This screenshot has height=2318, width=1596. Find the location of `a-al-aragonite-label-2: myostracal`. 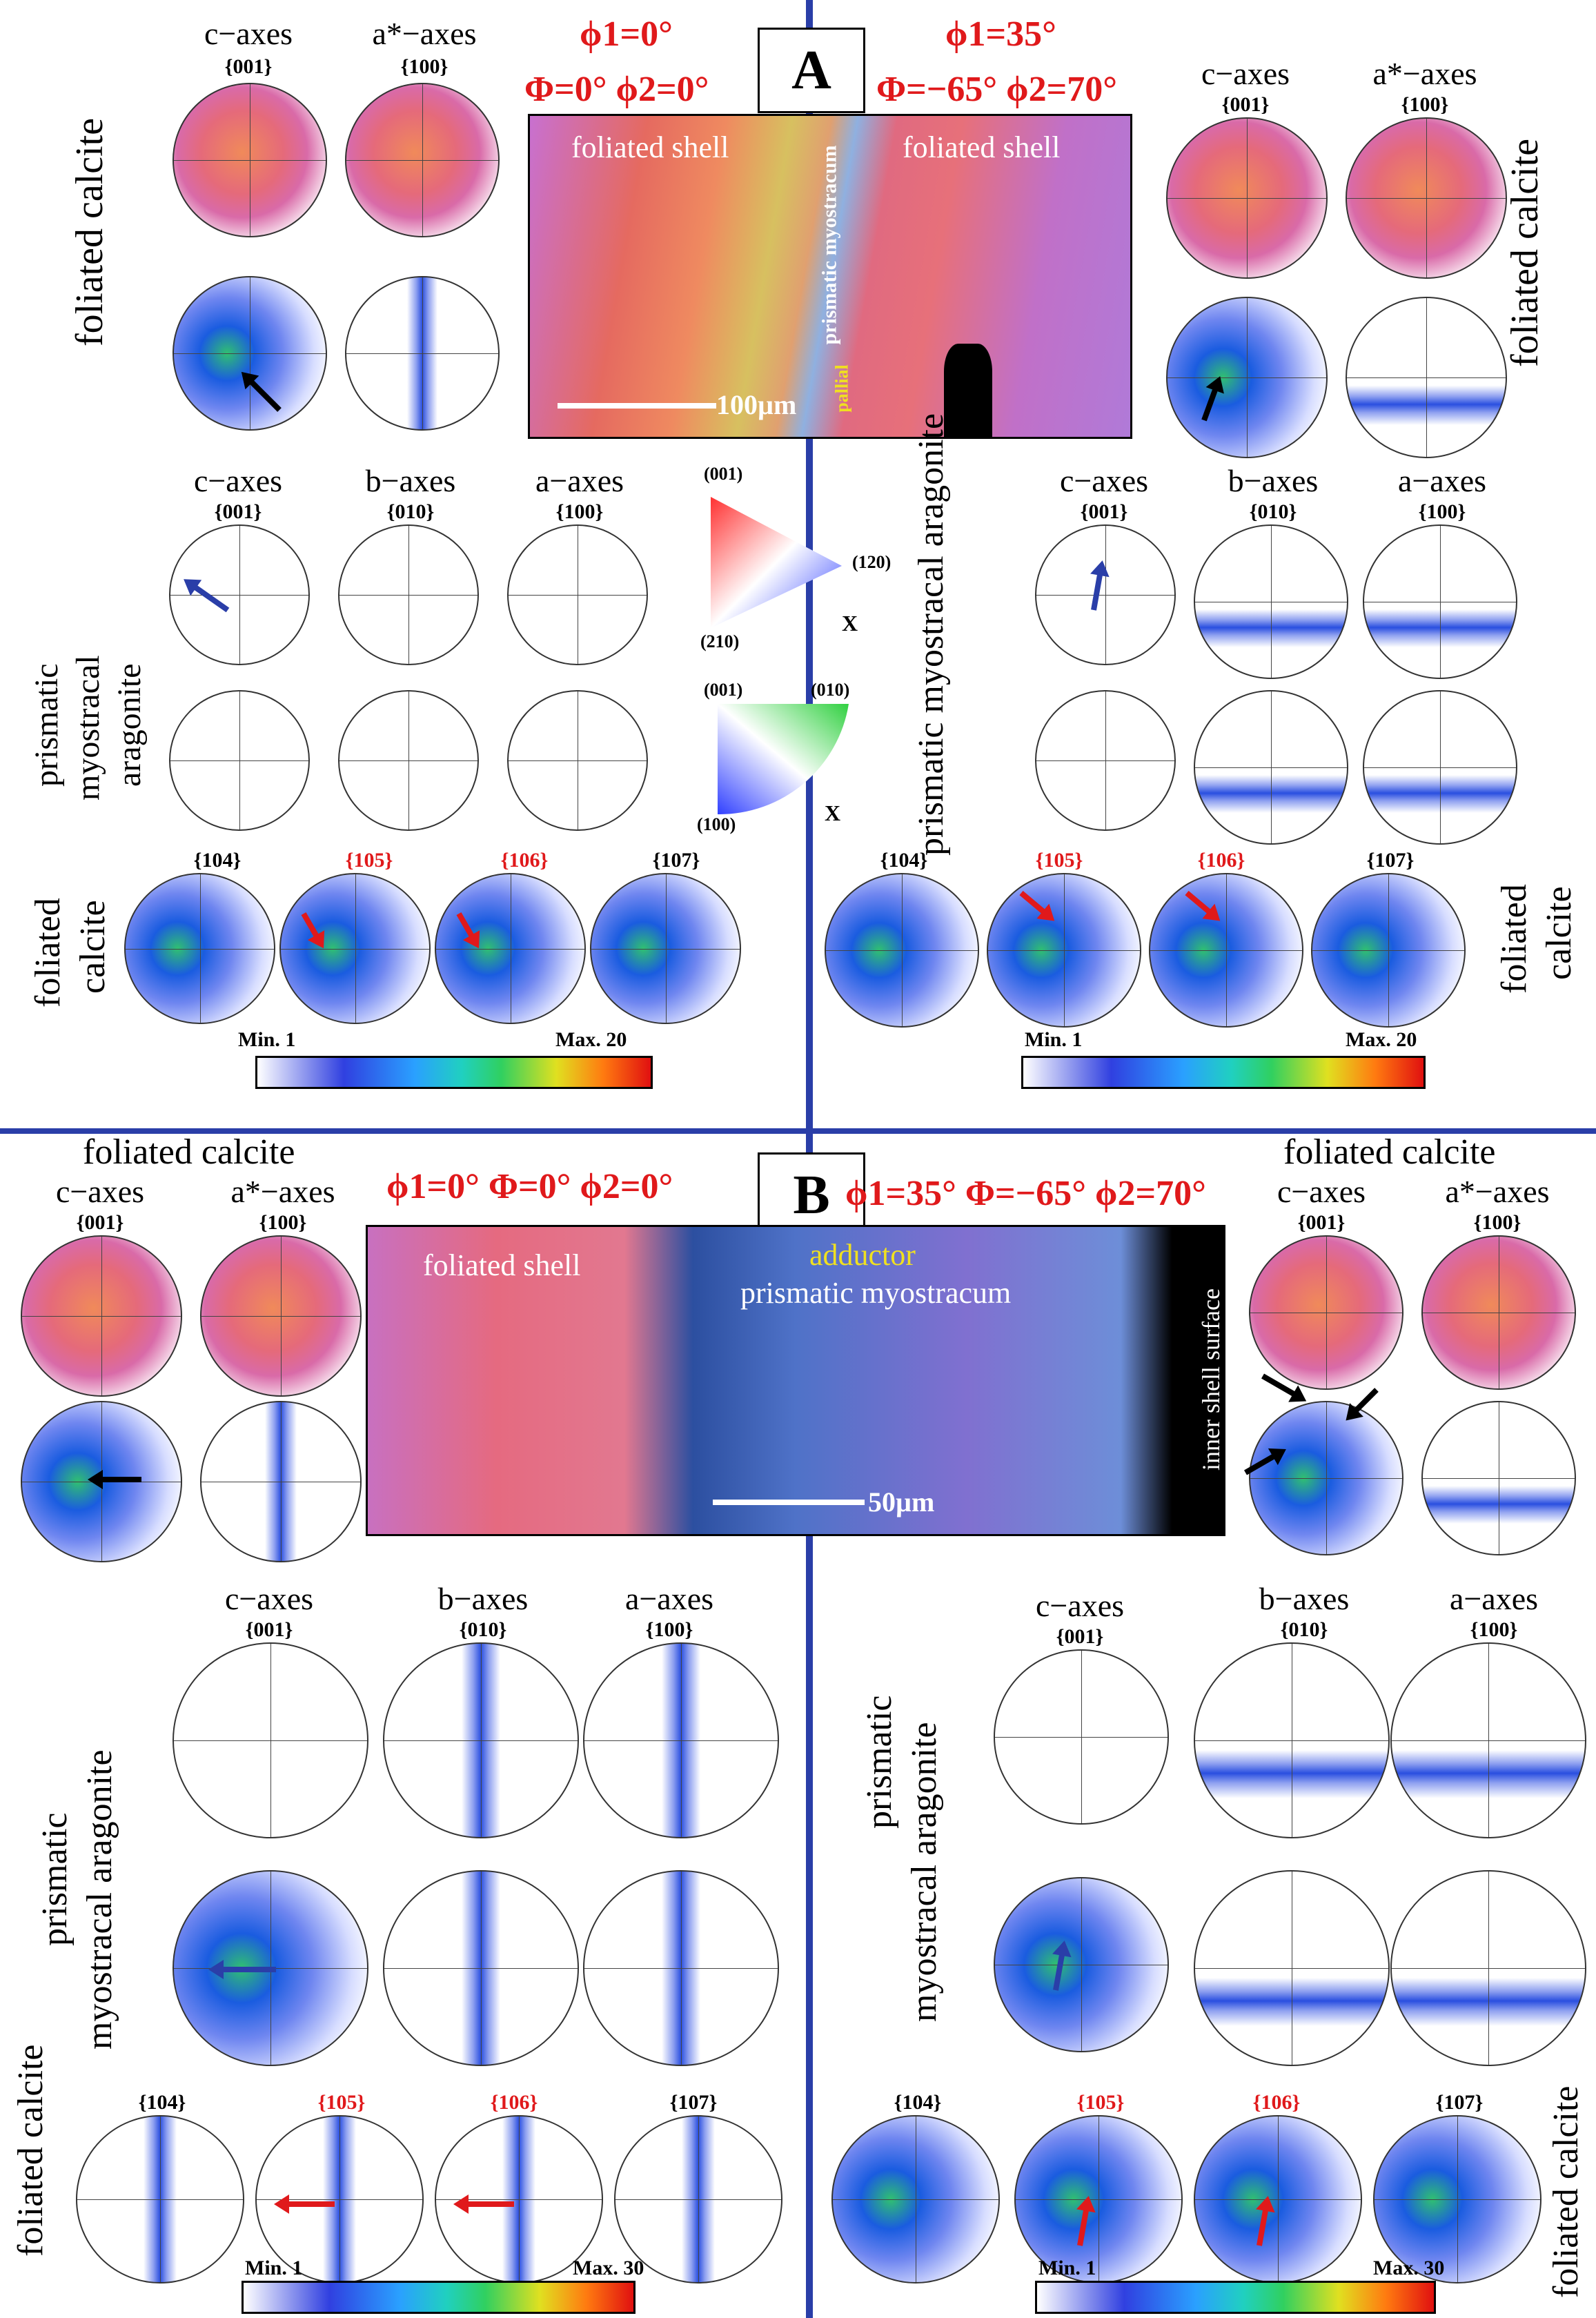

a-al-aragonite-label-2: myostracal is located at coordinates (88, 728).